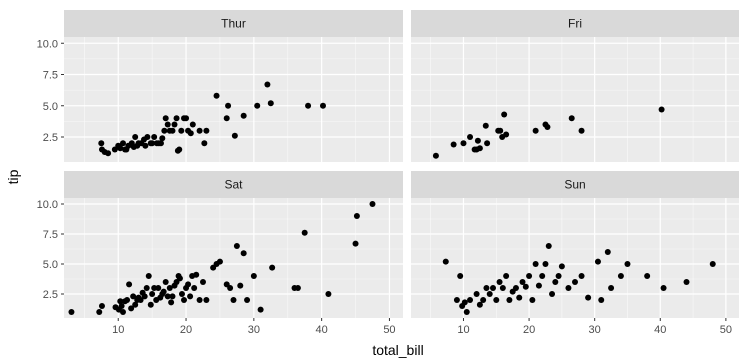 This screenshot has width=741, height=360. What do you see at coordinates (50, 76) in the screenshot?
I see `y-tick-label: 7.5` at bounding box center [50, 76].